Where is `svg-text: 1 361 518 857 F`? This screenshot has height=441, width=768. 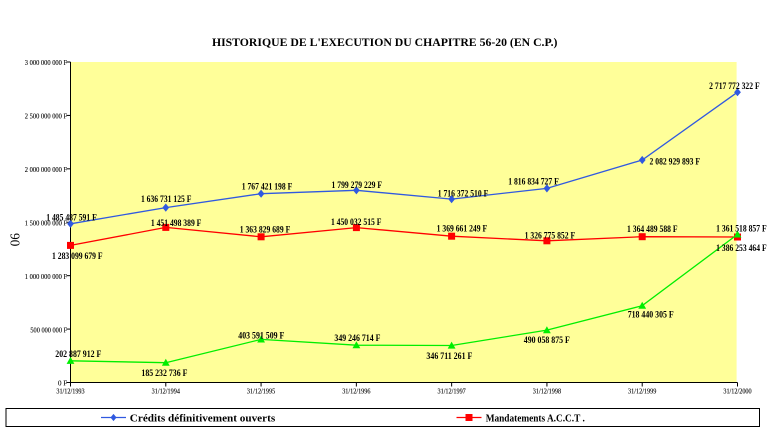
svg-text: 1 361 518 857 F is located at coordinates (741, 229).